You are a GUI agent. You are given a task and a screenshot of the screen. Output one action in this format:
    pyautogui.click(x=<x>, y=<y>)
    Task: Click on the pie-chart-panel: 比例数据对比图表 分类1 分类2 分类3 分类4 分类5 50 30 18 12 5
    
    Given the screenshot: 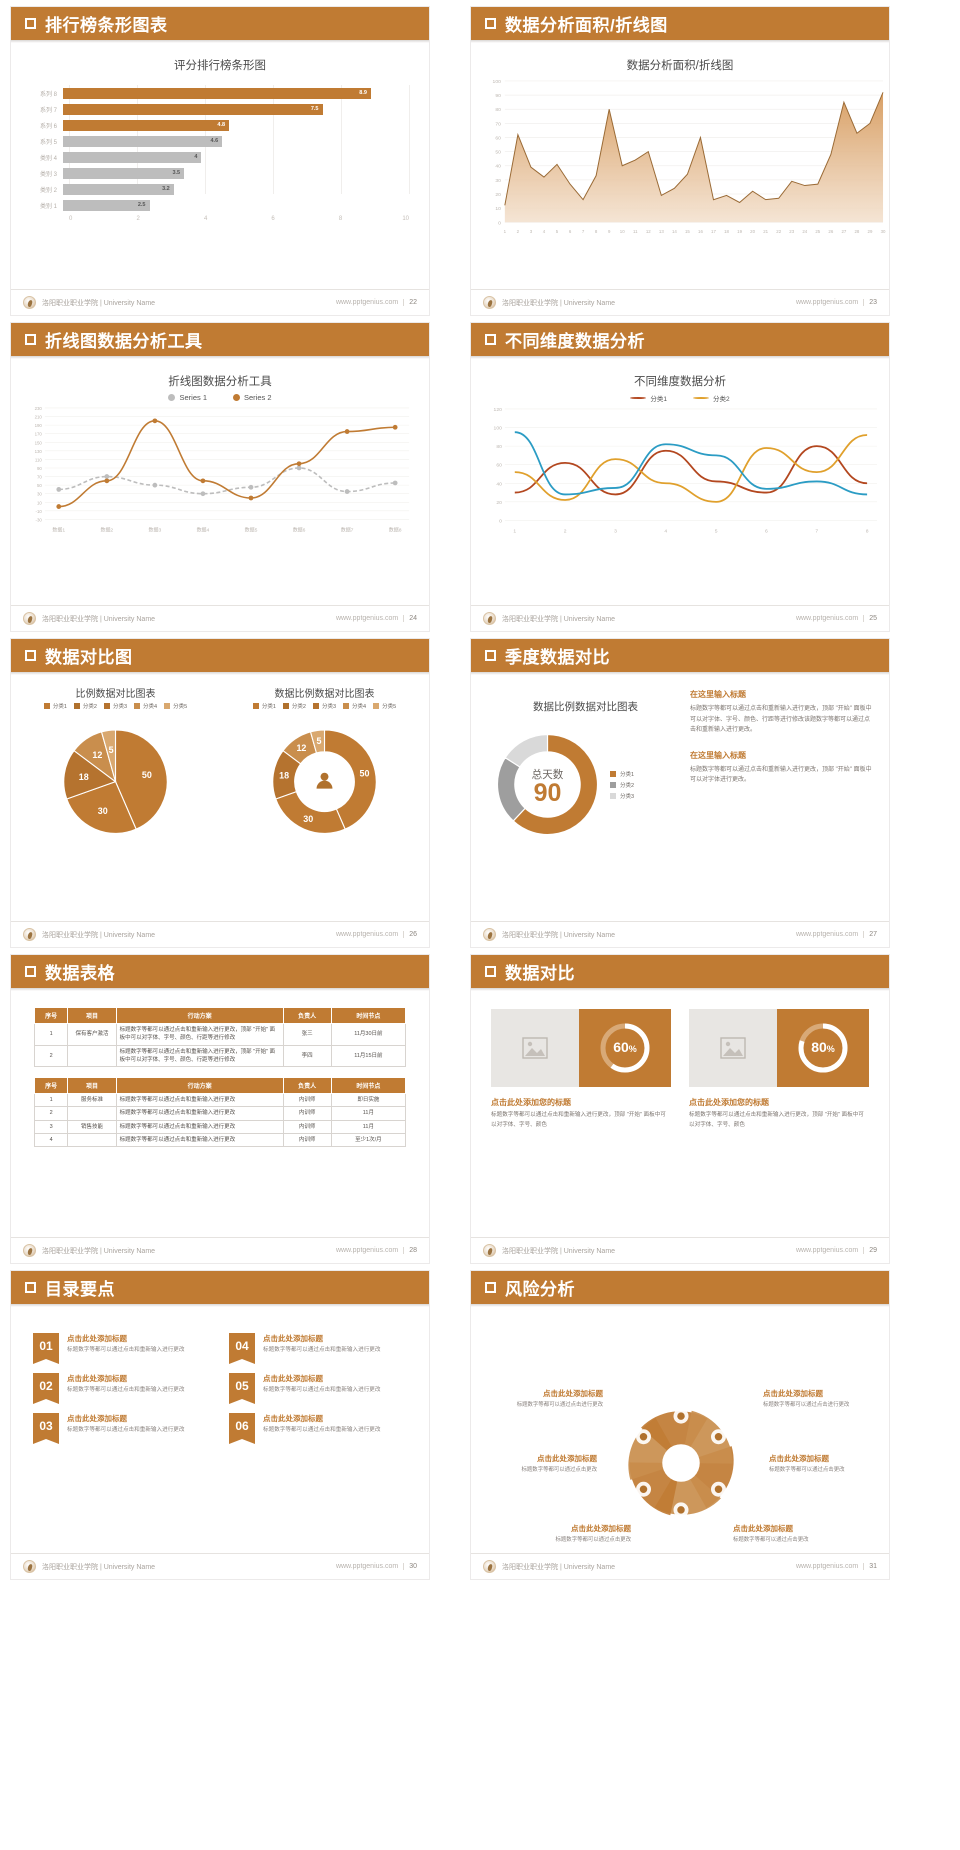 What is the action you would take?
    pyautogui.click(x=115, y=798)
    